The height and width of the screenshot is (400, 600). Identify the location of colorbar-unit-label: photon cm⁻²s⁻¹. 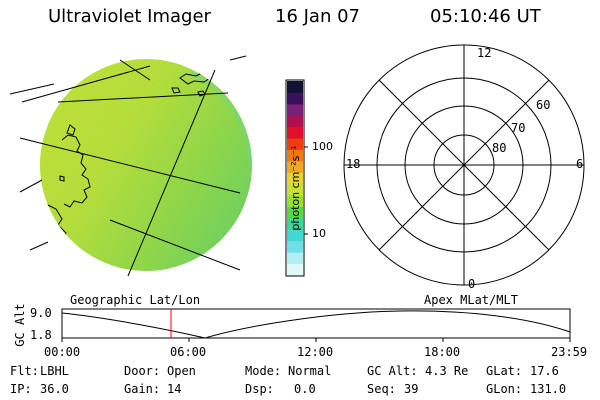
(295, 188).